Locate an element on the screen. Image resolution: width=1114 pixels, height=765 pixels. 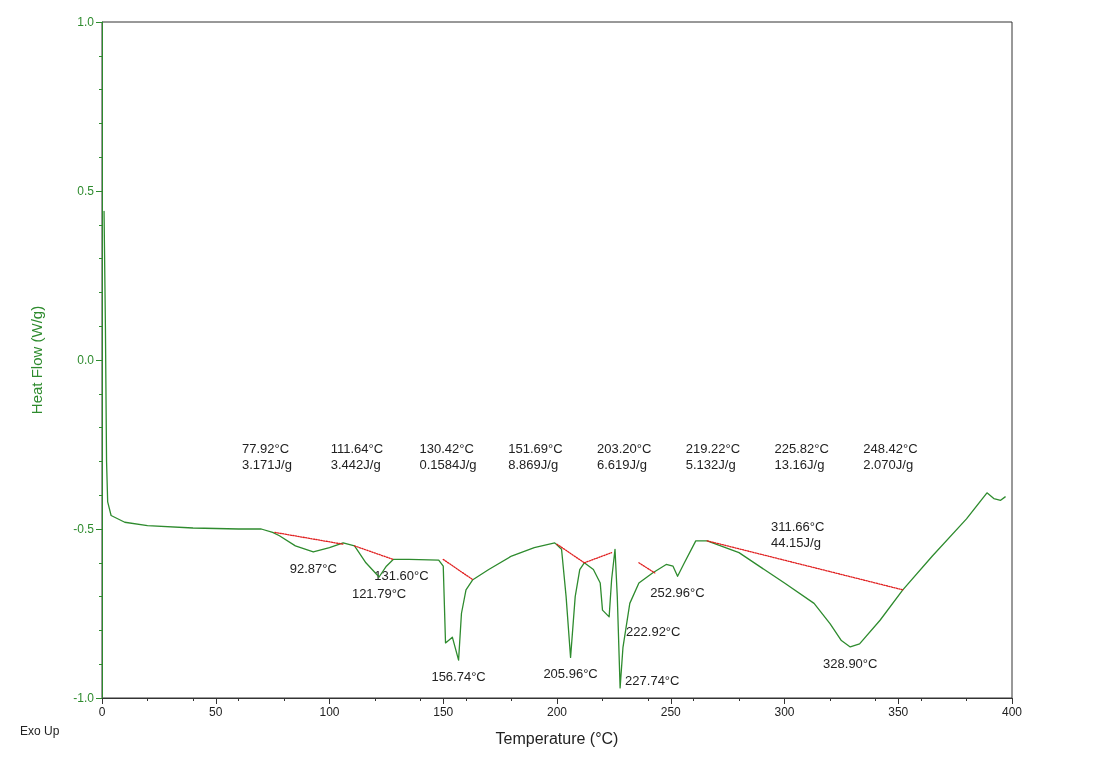
annotation: 130.42°C 0.1584J/g is located at coordinates (448, 456).